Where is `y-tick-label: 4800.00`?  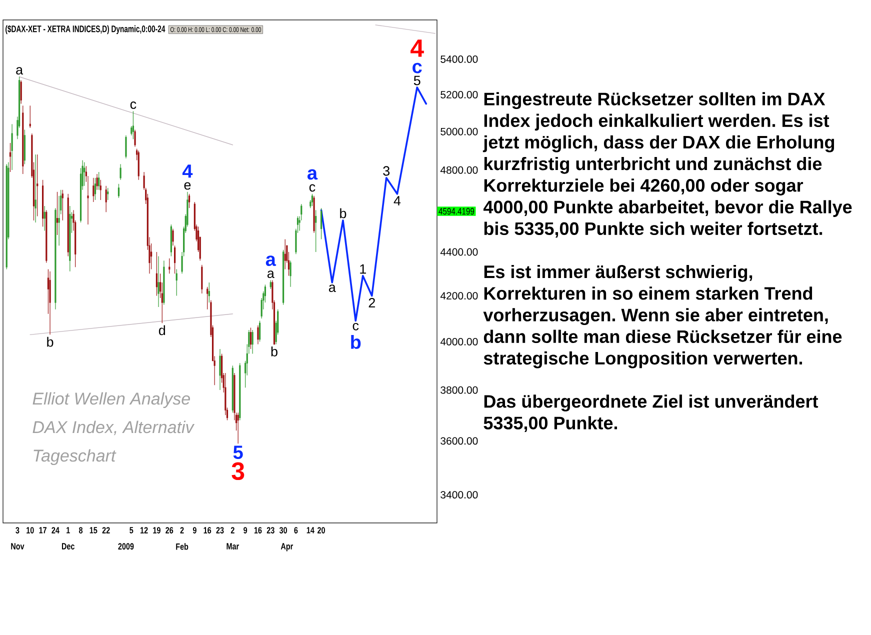
y-tick-label: 4800.00 is located at coordinates (459, 170).